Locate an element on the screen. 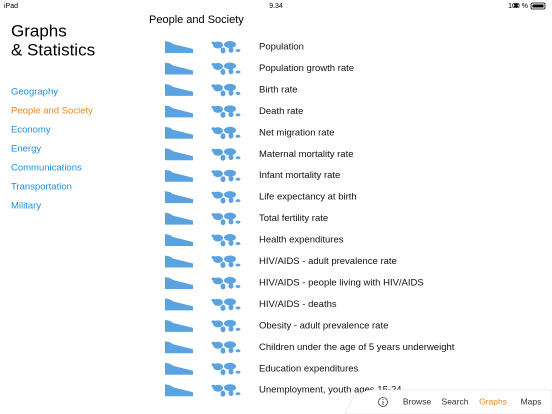 This screenshot has width=552, height=414. row-label: Education expenditures is located at coordinates (309, 368).